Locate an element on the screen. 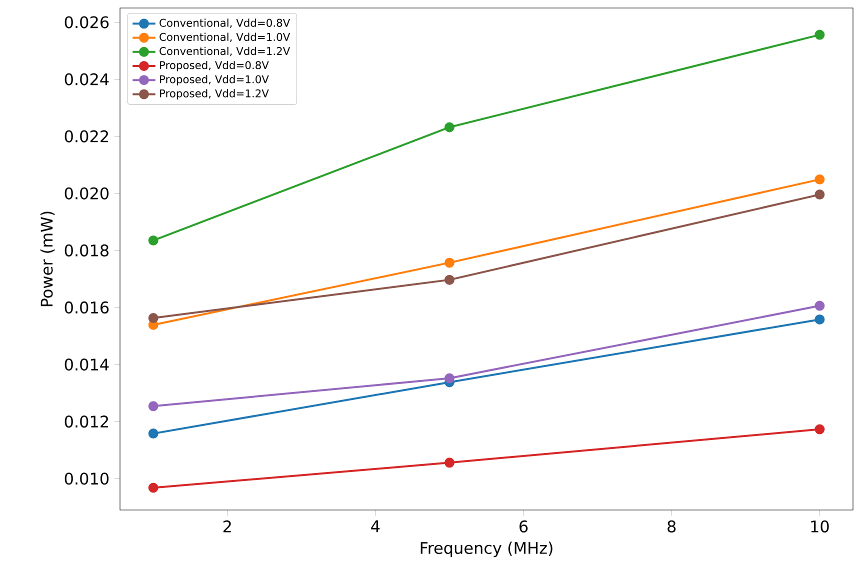 The width and height of the screenshot is (860, 583). legend-label: Conventional, Vdd=1.2V is located at coordinates (225, 51).